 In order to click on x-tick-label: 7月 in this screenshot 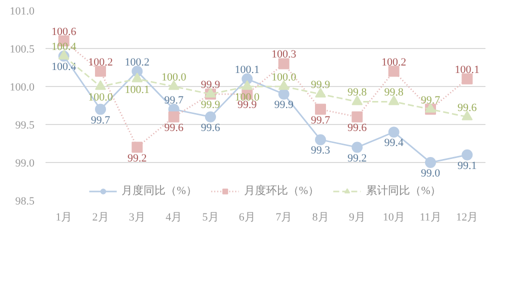, I will do `click(284, 218)`.